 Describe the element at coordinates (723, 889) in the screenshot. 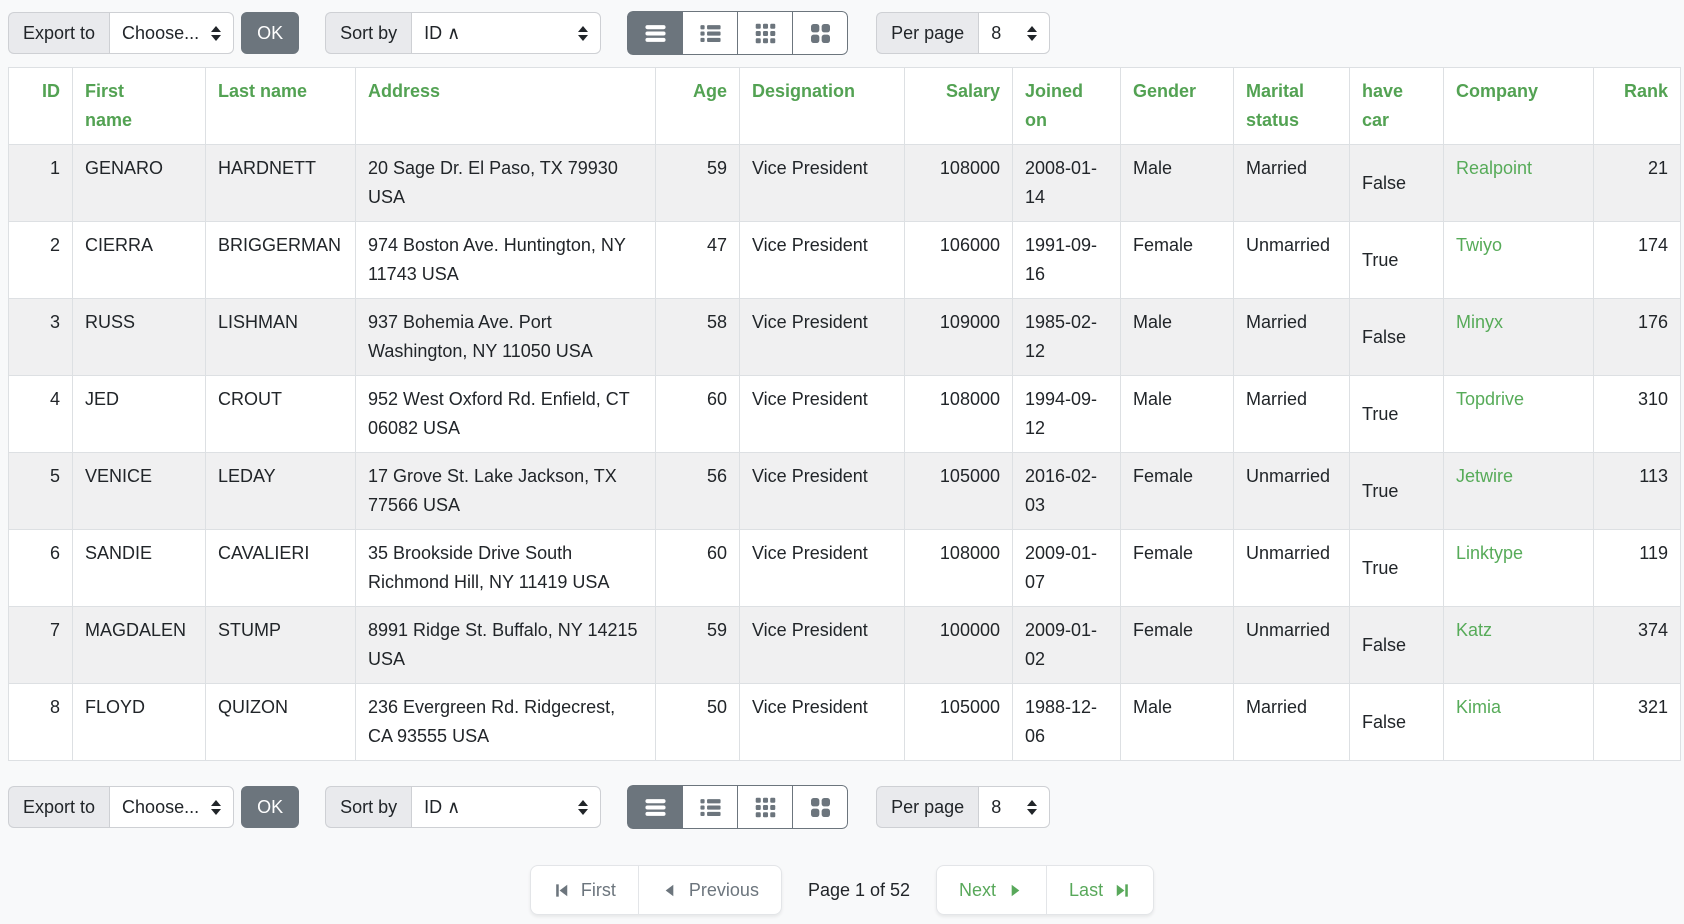

I see `previous-page-label: Previous` at that location.